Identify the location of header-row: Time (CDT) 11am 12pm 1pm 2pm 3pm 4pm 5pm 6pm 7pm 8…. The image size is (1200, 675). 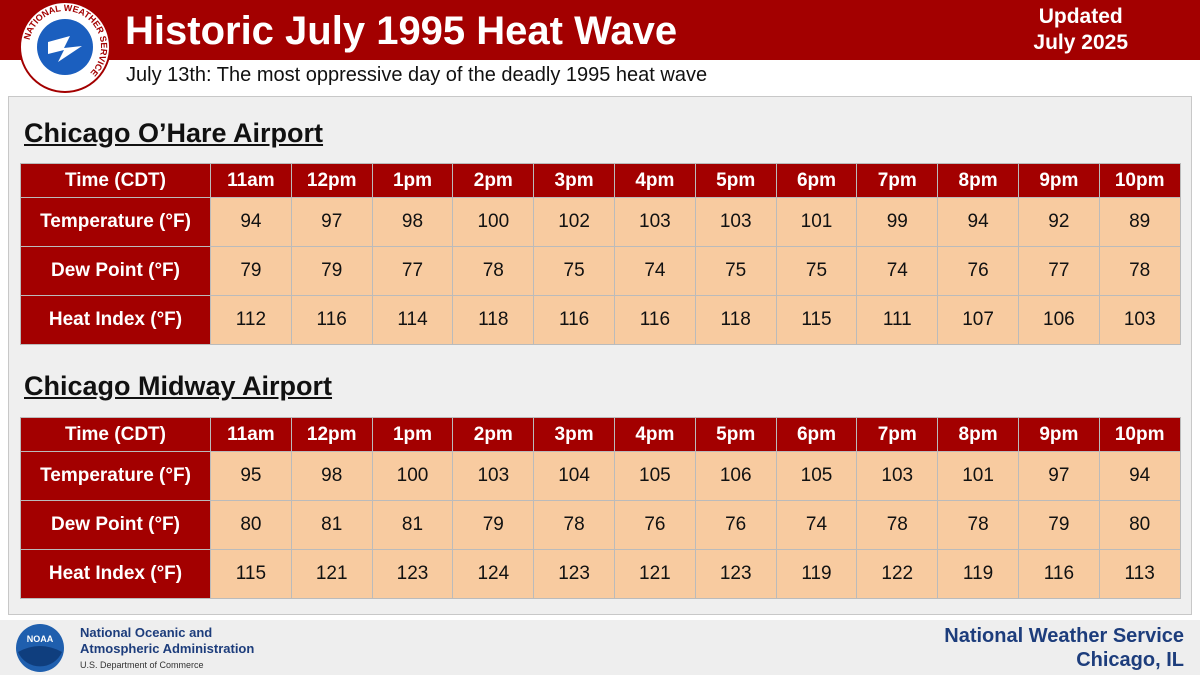
(600, 180).